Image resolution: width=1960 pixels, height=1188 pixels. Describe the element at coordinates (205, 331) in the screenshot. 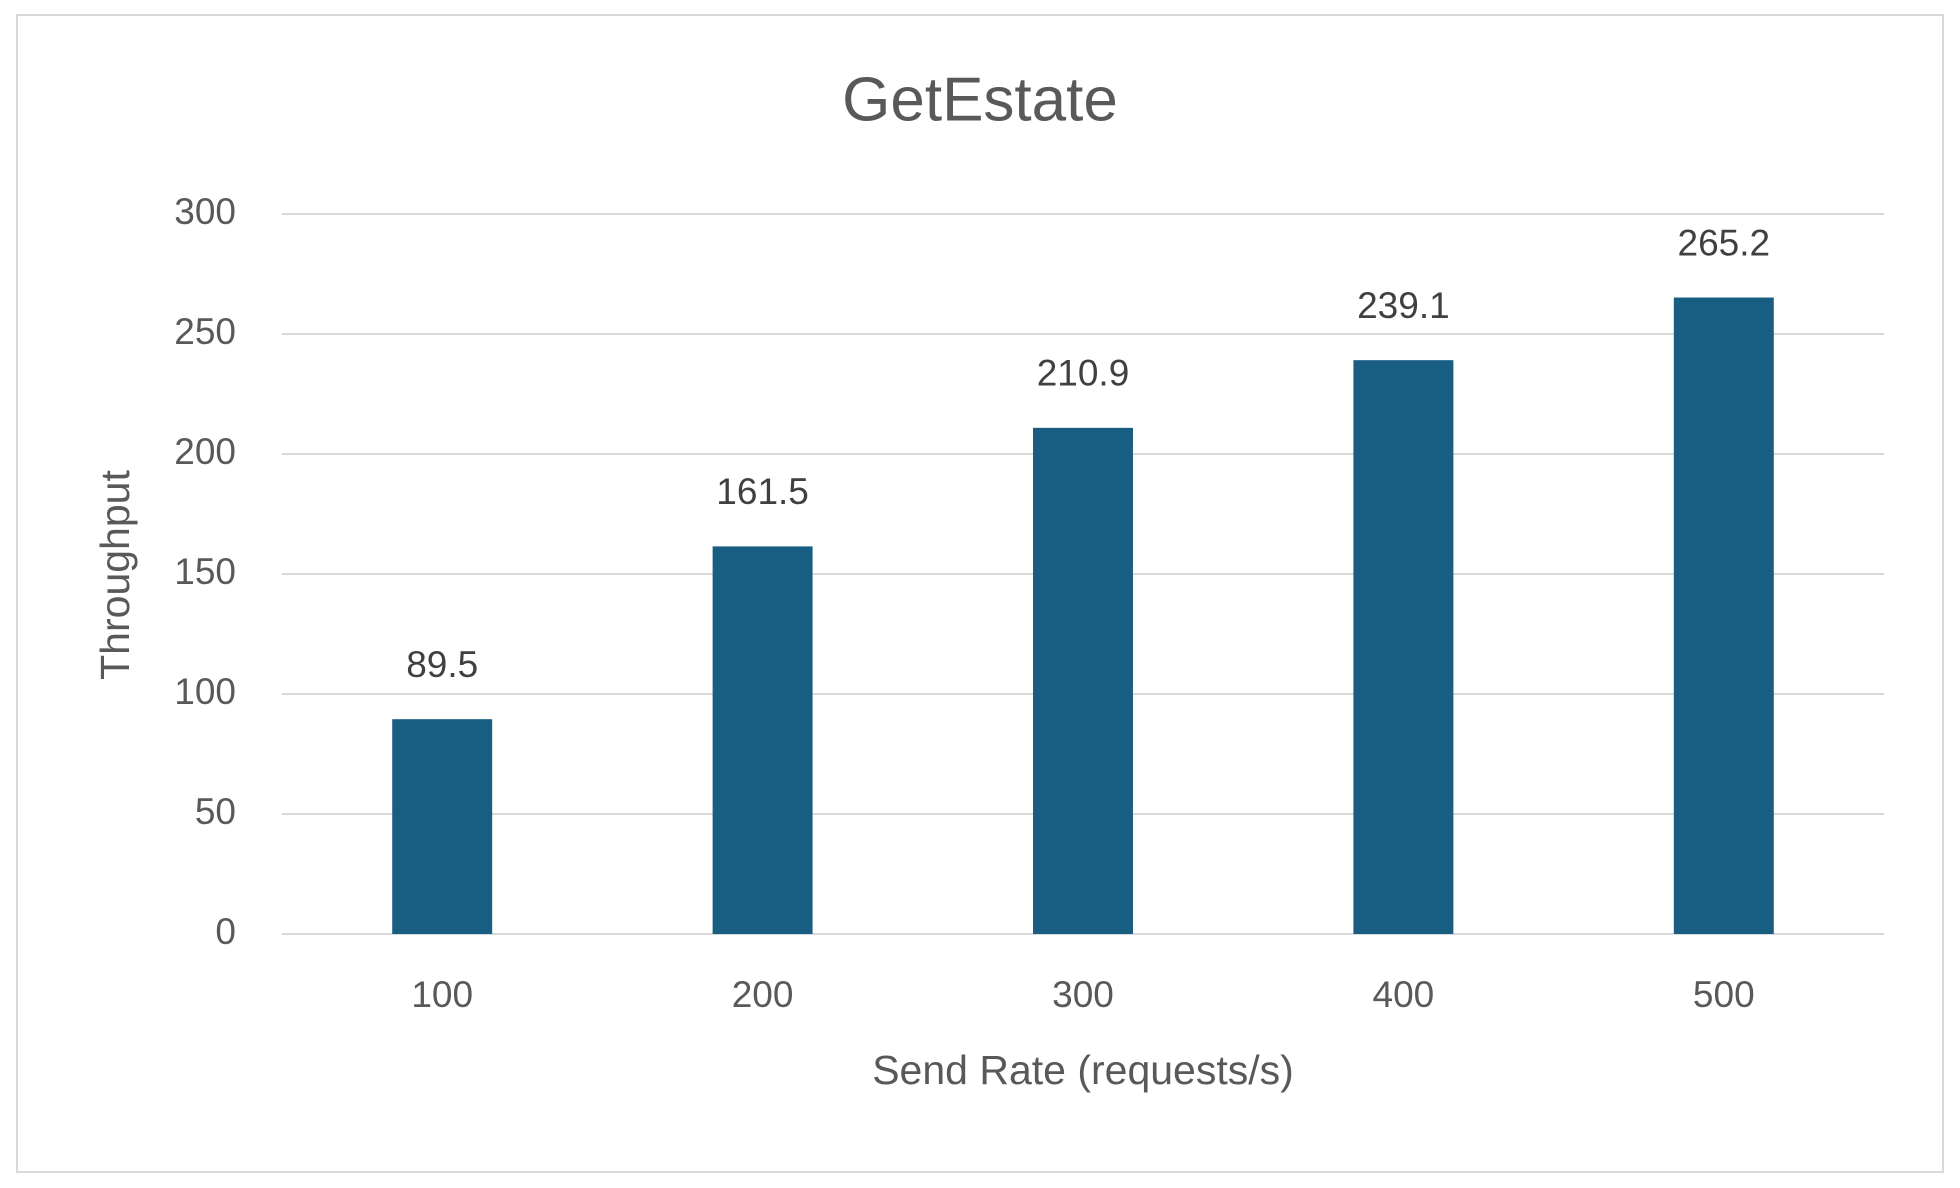

I see `y-tick-label: 250` at that location.